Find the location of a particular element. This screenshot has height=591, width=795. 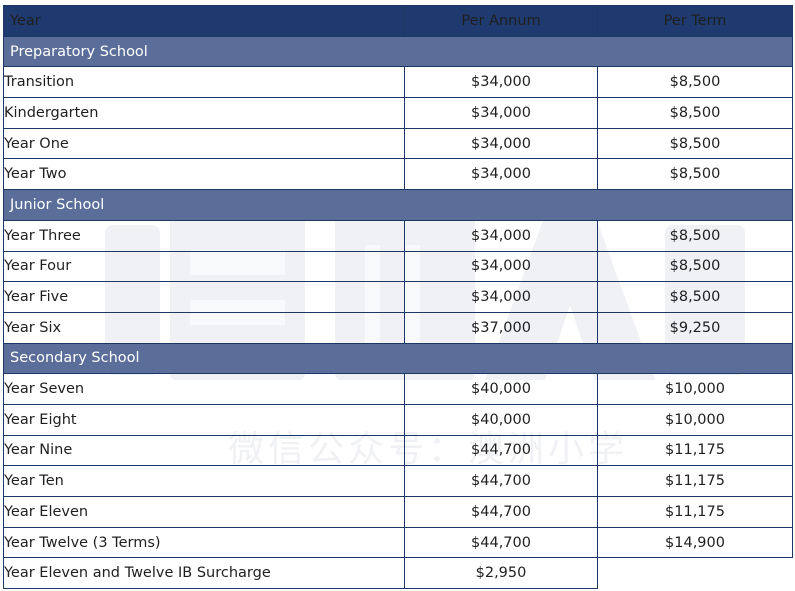

cell-per-term: $9,250 is located at coordinates (695, 327).